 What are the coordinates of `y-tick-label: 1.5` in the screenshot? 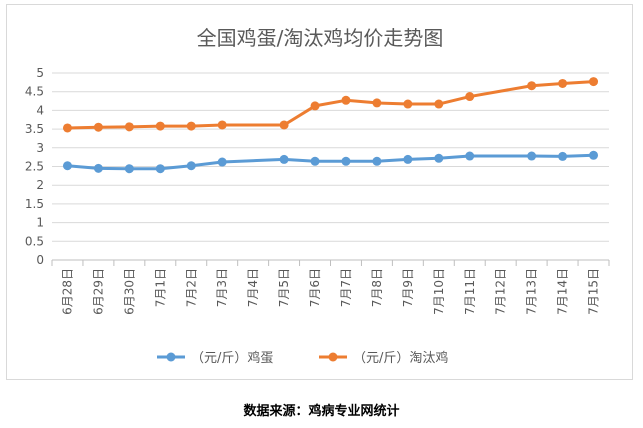 It's located at (34, 204).